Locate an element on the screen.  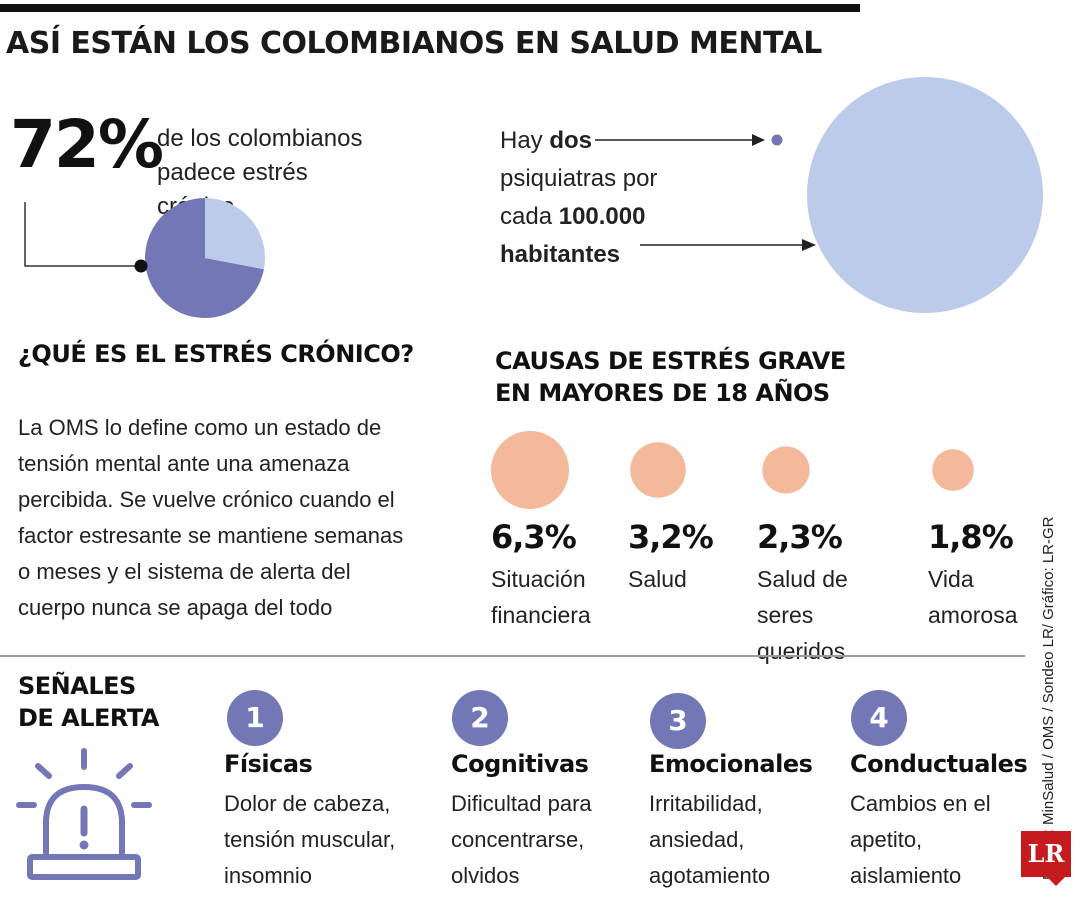
lr-logo-tip is located at coordinates (1056, 881).